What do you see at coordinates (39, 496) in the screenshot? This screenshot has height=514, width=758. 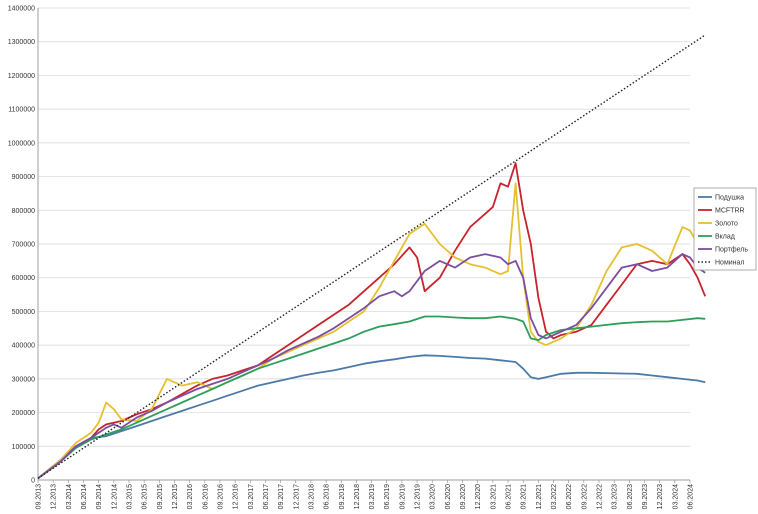 I see `x-tick-label: 09.2013` at bounding box center [39, 496].